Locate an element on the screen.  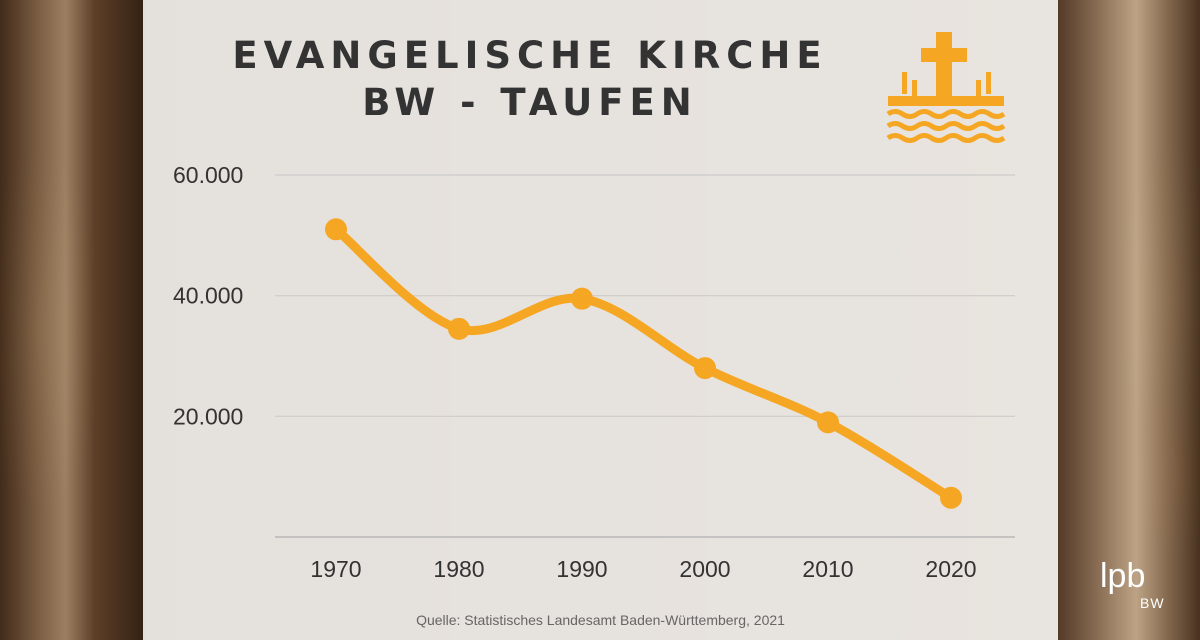
title-line-1: EVANGELISCHE KIRCHE is located at coordinates (530, 55).